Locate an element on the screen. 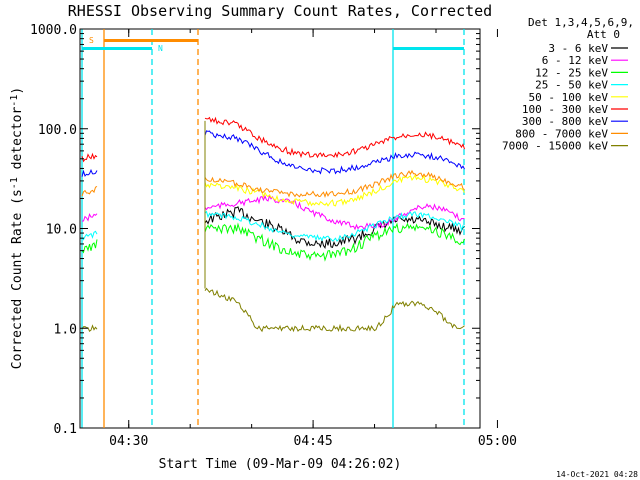 The height and width of the screenshot is (480, 640). series-line-6-12-kev is located at coordinates (273, 212).